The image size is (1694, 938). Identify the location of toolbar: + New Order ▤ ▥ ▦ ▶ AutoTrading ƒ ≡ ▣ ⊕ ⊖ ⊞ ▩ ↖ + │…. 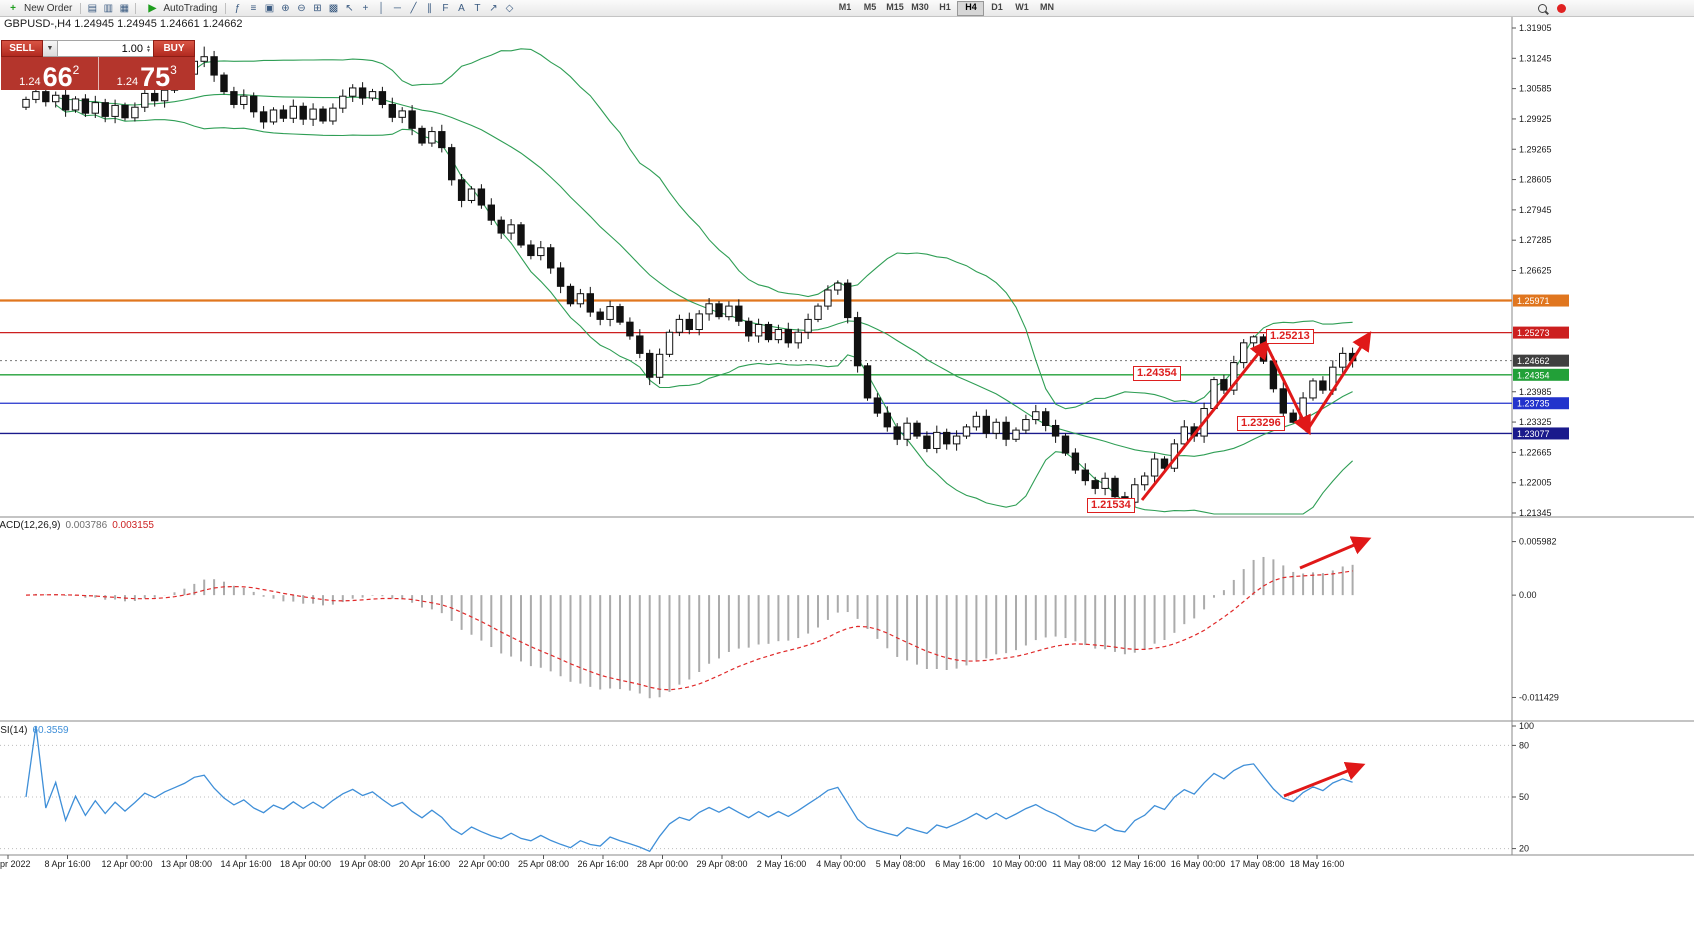
(847, 8).